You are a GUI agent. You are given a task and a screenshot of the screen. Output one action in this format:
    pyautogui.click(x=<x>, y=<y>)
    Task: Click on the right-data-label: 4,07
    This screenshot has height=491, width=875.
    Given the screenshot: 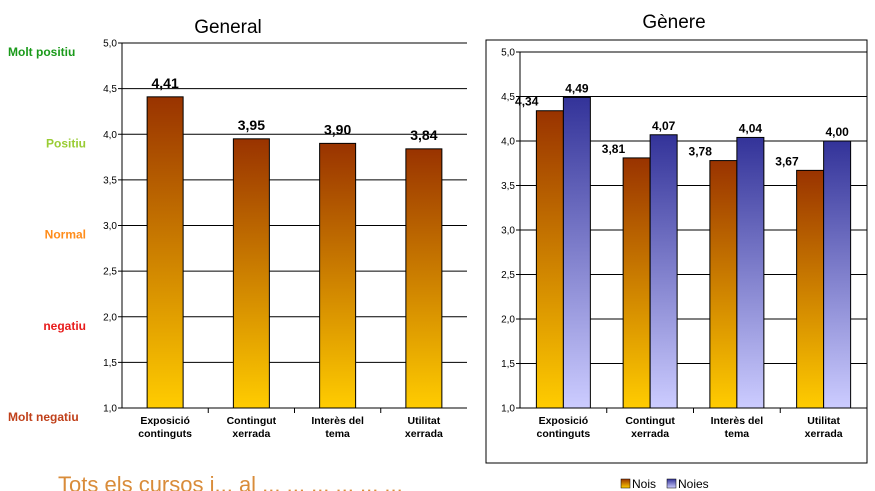 What is the action you would take?
    pyautogui.click(x=664, y=126)
    